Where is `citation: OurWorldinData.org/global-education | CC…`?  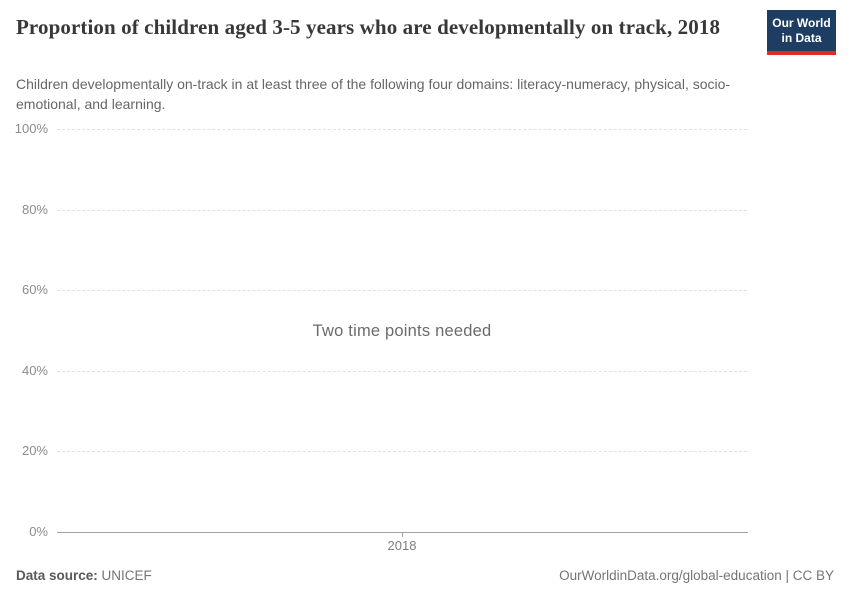
citation: OurWorldinData.org/global-education | CC… is located at coordinates (696, 575).